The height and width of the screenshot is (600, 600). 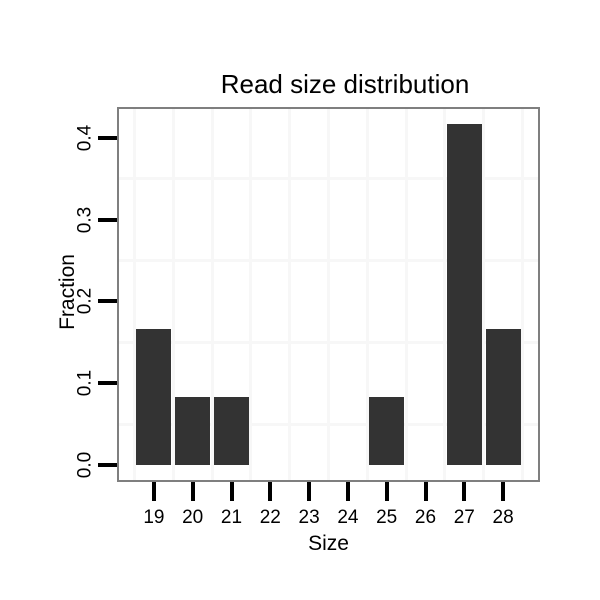 I want to click on x-tick-label: 28, so click(x=503, y=517).